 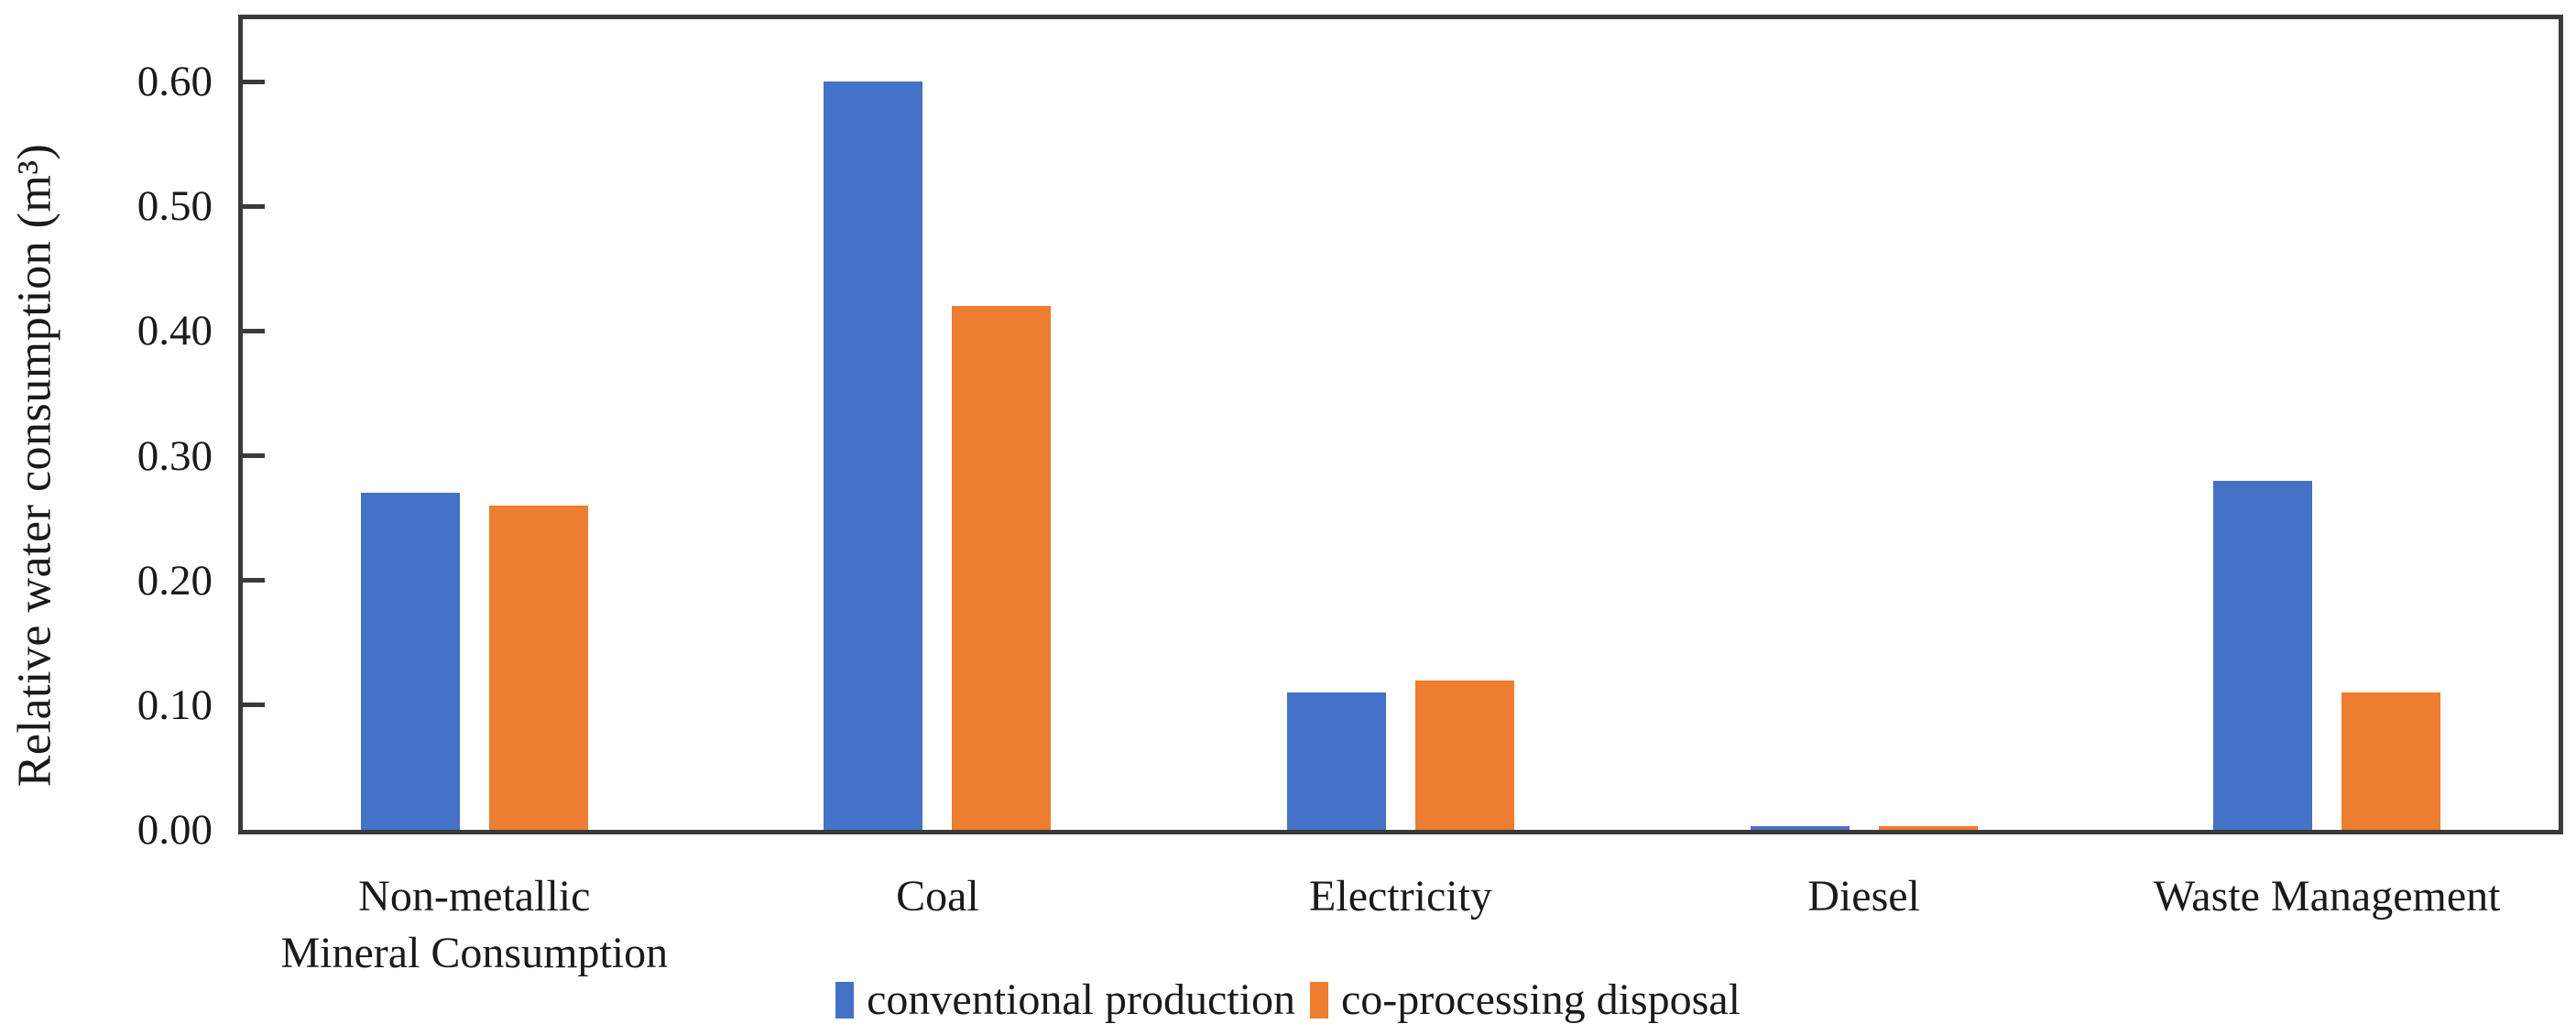 What do you see at coordinates (35, 465) in the screenshot?
I see `y-axis-title: Relative water consumption (m³)` at bounding box center [35, 465].